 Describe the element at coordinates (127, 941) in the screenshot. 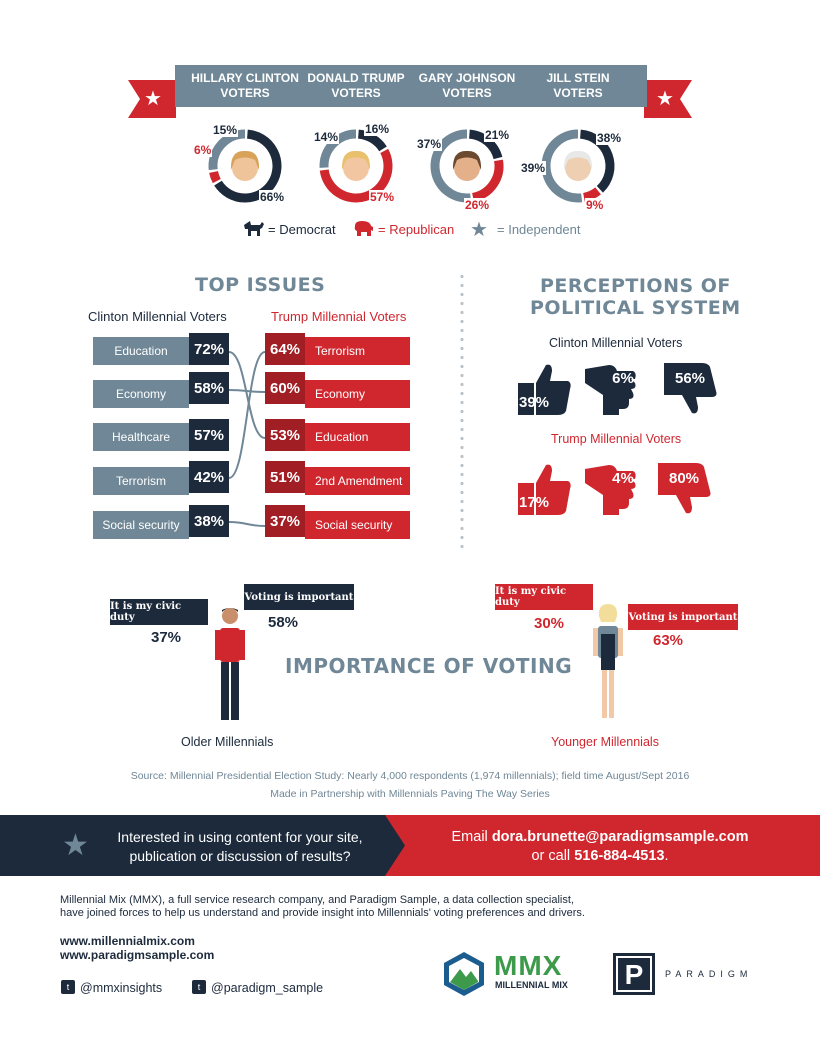

I see `mmx-website-link: www.millennialmix.com` at that location.